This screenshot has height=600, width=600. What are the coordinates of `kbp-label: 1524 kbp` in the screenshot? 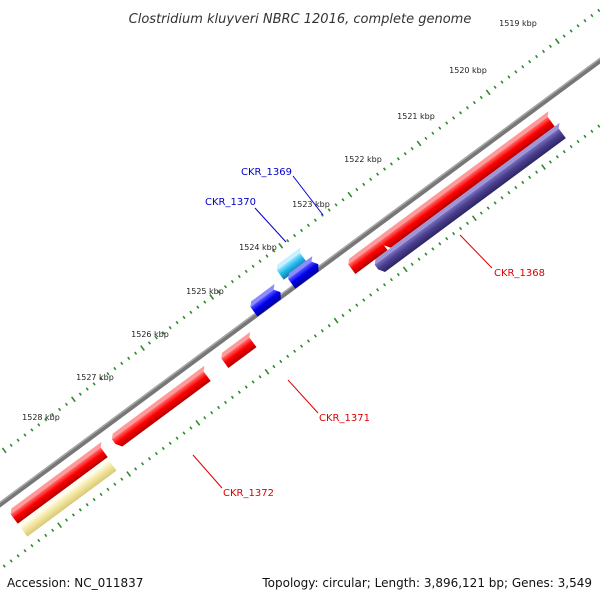 It's located at (258, 247).